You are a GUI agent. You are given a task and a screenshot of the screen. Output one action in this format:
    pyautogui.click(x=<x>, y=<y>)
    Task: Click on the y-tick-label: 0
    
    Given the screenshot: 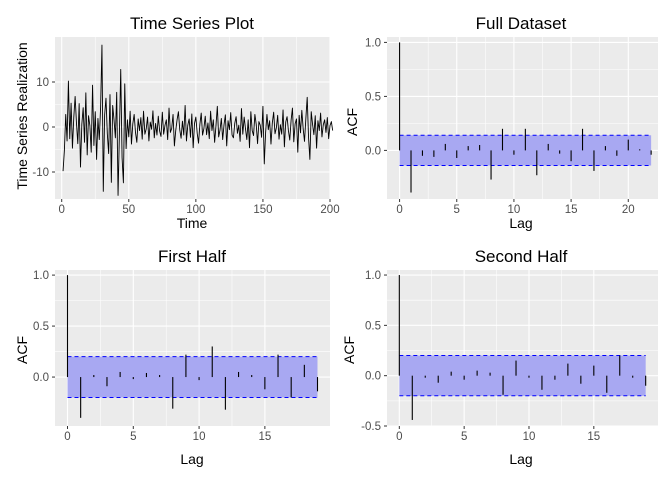 What is the action you would take?
    pyautogui.click(x=46, y=128)
    